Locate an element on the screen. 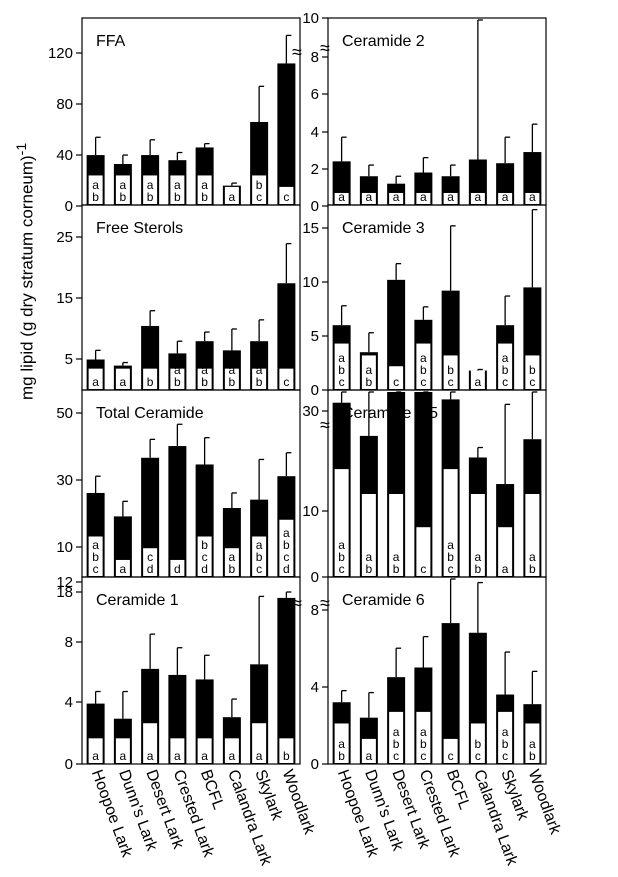  y-tick-label: 30 is located at coordinates (310, 411).